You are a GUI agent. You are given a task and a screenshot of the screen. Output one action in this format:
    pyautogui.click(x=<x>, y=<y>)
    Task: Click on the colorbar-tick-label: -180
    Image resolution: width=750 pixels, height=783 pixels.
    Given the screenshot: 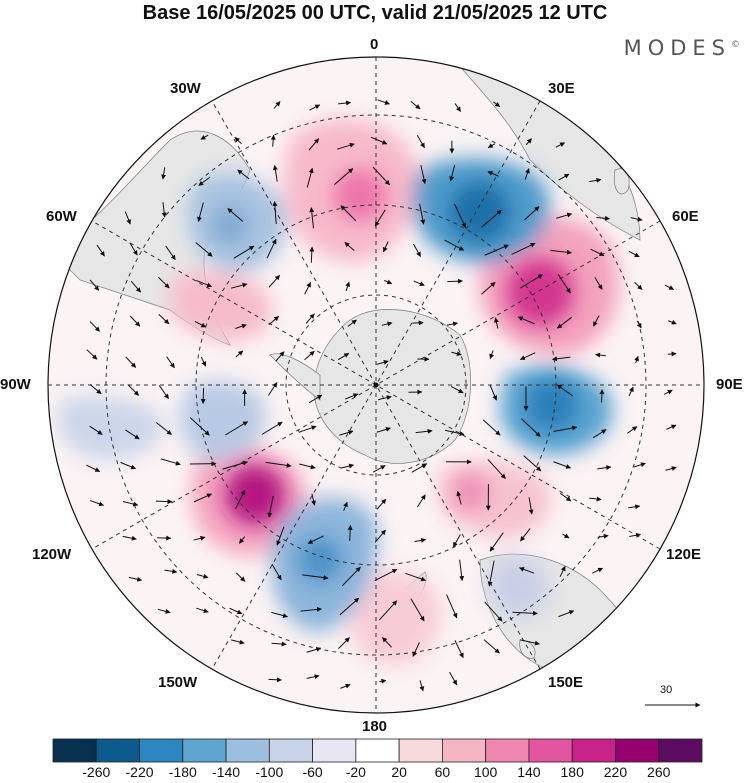 What is the action you would take?
    pyautogui.click(x=182, y=772)
    